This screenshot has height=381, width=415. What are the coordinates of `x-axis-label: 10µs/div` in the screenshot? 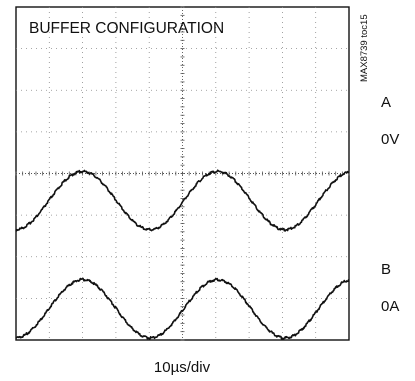 It's located at (182, 367).